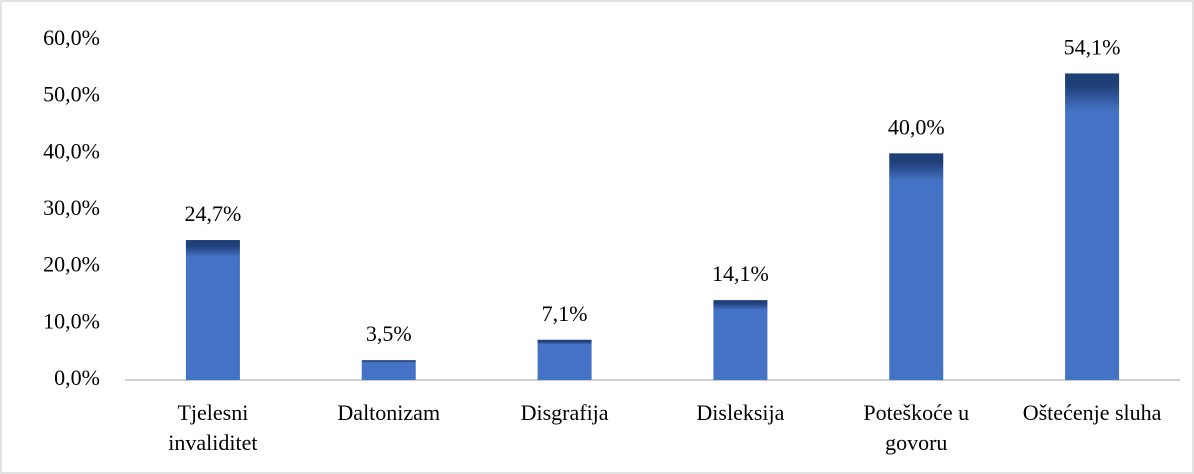 This screenshot has height=474, width=1194. I want to click on y-tick-label: 30,0%, so click(71, 207).